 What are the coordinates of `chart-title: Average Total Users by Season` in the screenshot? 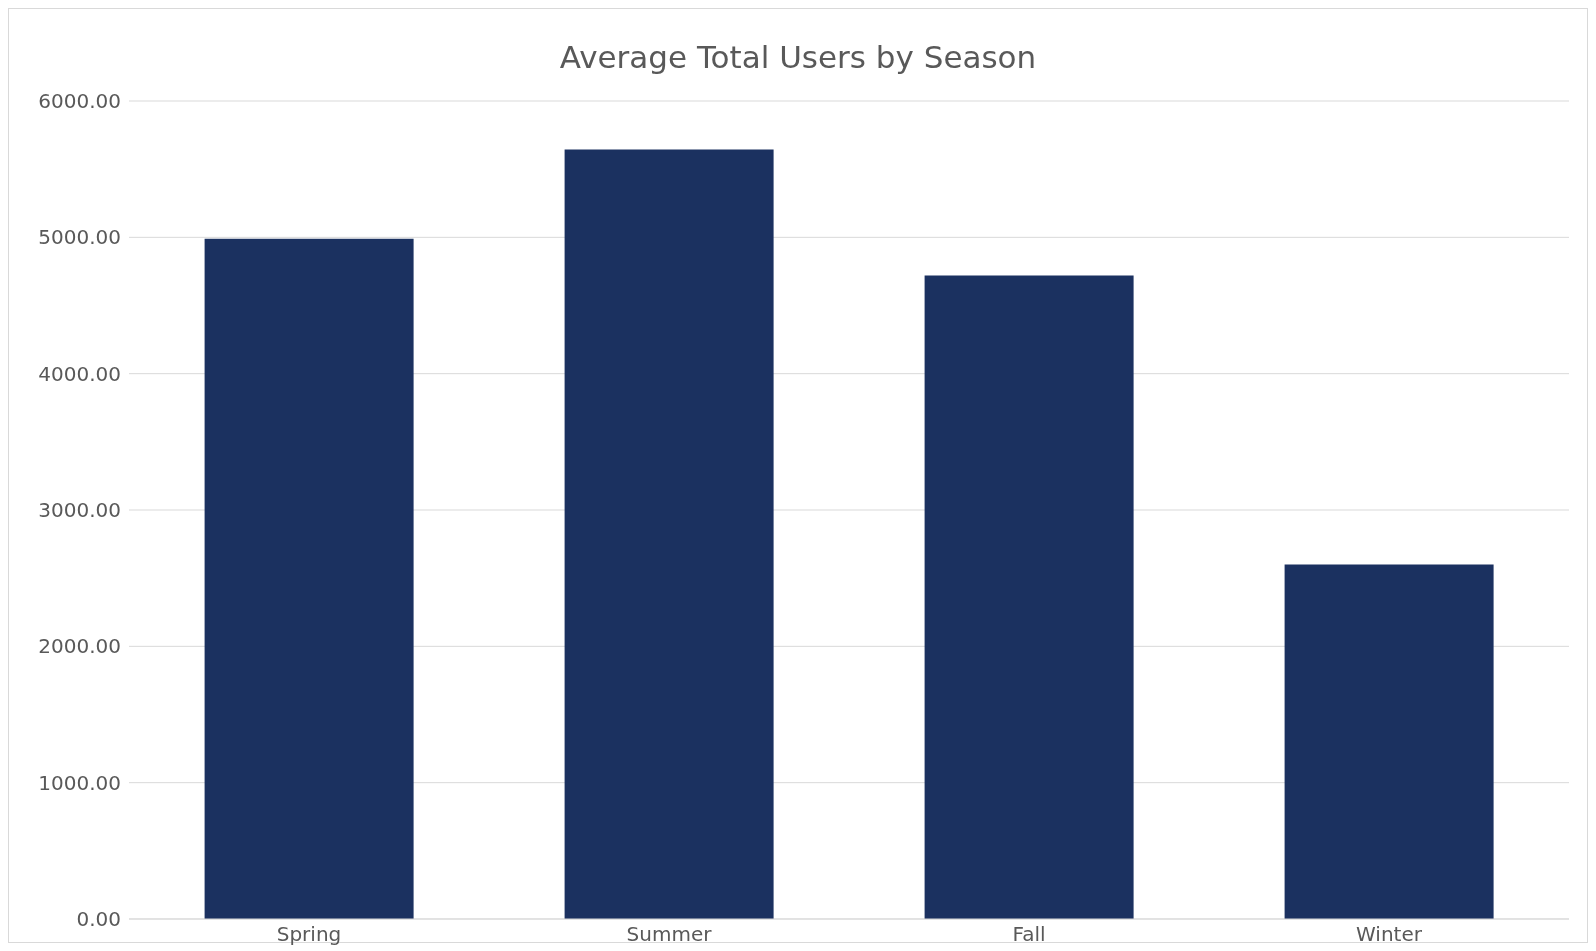 It's located at (798, 58).